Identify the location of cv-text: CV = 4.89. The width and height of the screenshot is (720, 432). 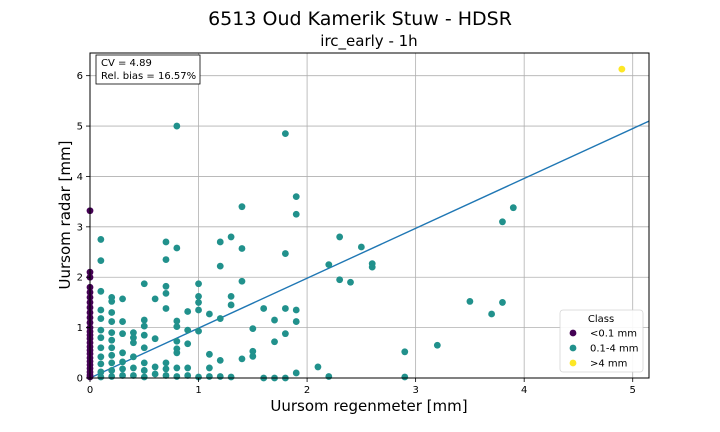
(126, 63).